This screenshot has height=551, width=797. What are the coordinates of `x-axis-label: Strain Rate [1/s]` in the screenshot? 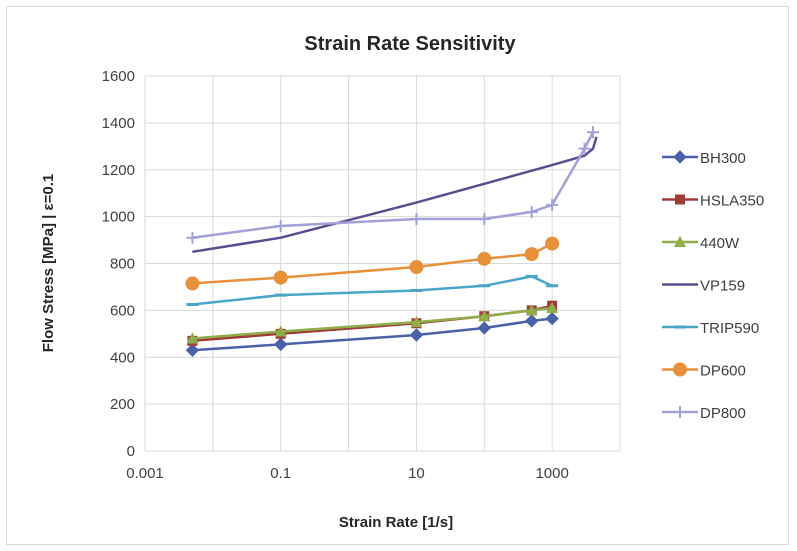 It's located at (396, 522).